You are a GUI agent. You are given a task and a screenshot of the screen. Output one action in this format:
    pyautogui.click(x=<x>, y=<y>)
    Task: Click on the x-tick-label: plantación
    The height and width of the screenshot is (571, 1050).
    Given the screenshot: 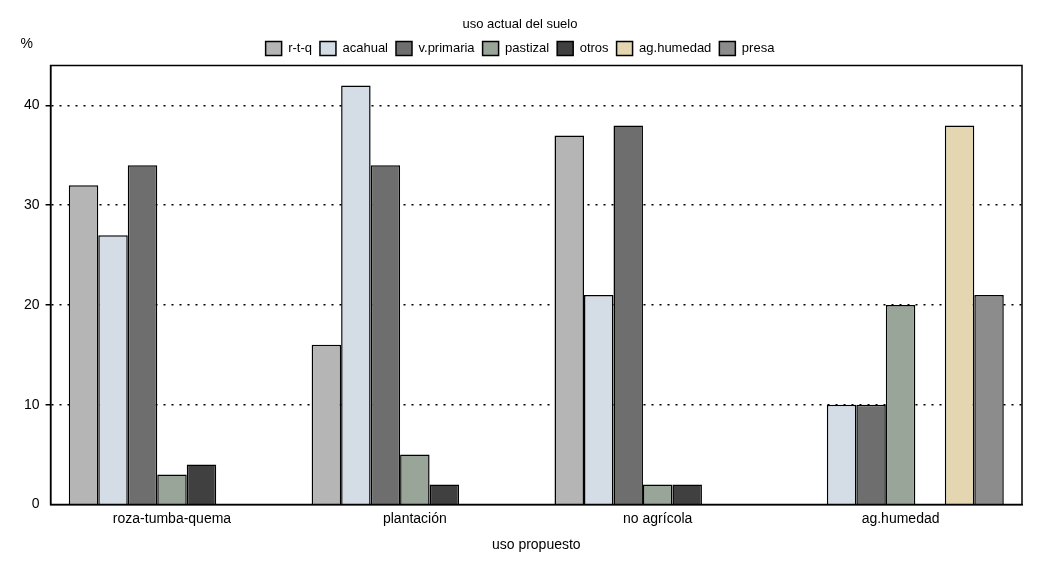 What is the action you would take?
    pyautogui.click(x=414, y=517)
    